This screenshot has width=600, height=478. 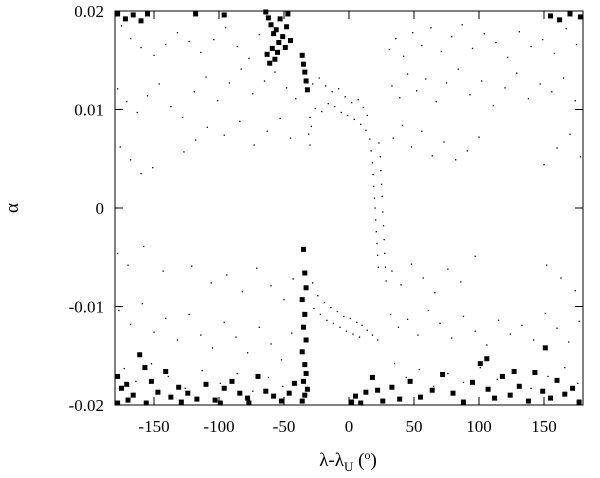 I want to click on x-tick-label: 150, so click(x=544, y=426).